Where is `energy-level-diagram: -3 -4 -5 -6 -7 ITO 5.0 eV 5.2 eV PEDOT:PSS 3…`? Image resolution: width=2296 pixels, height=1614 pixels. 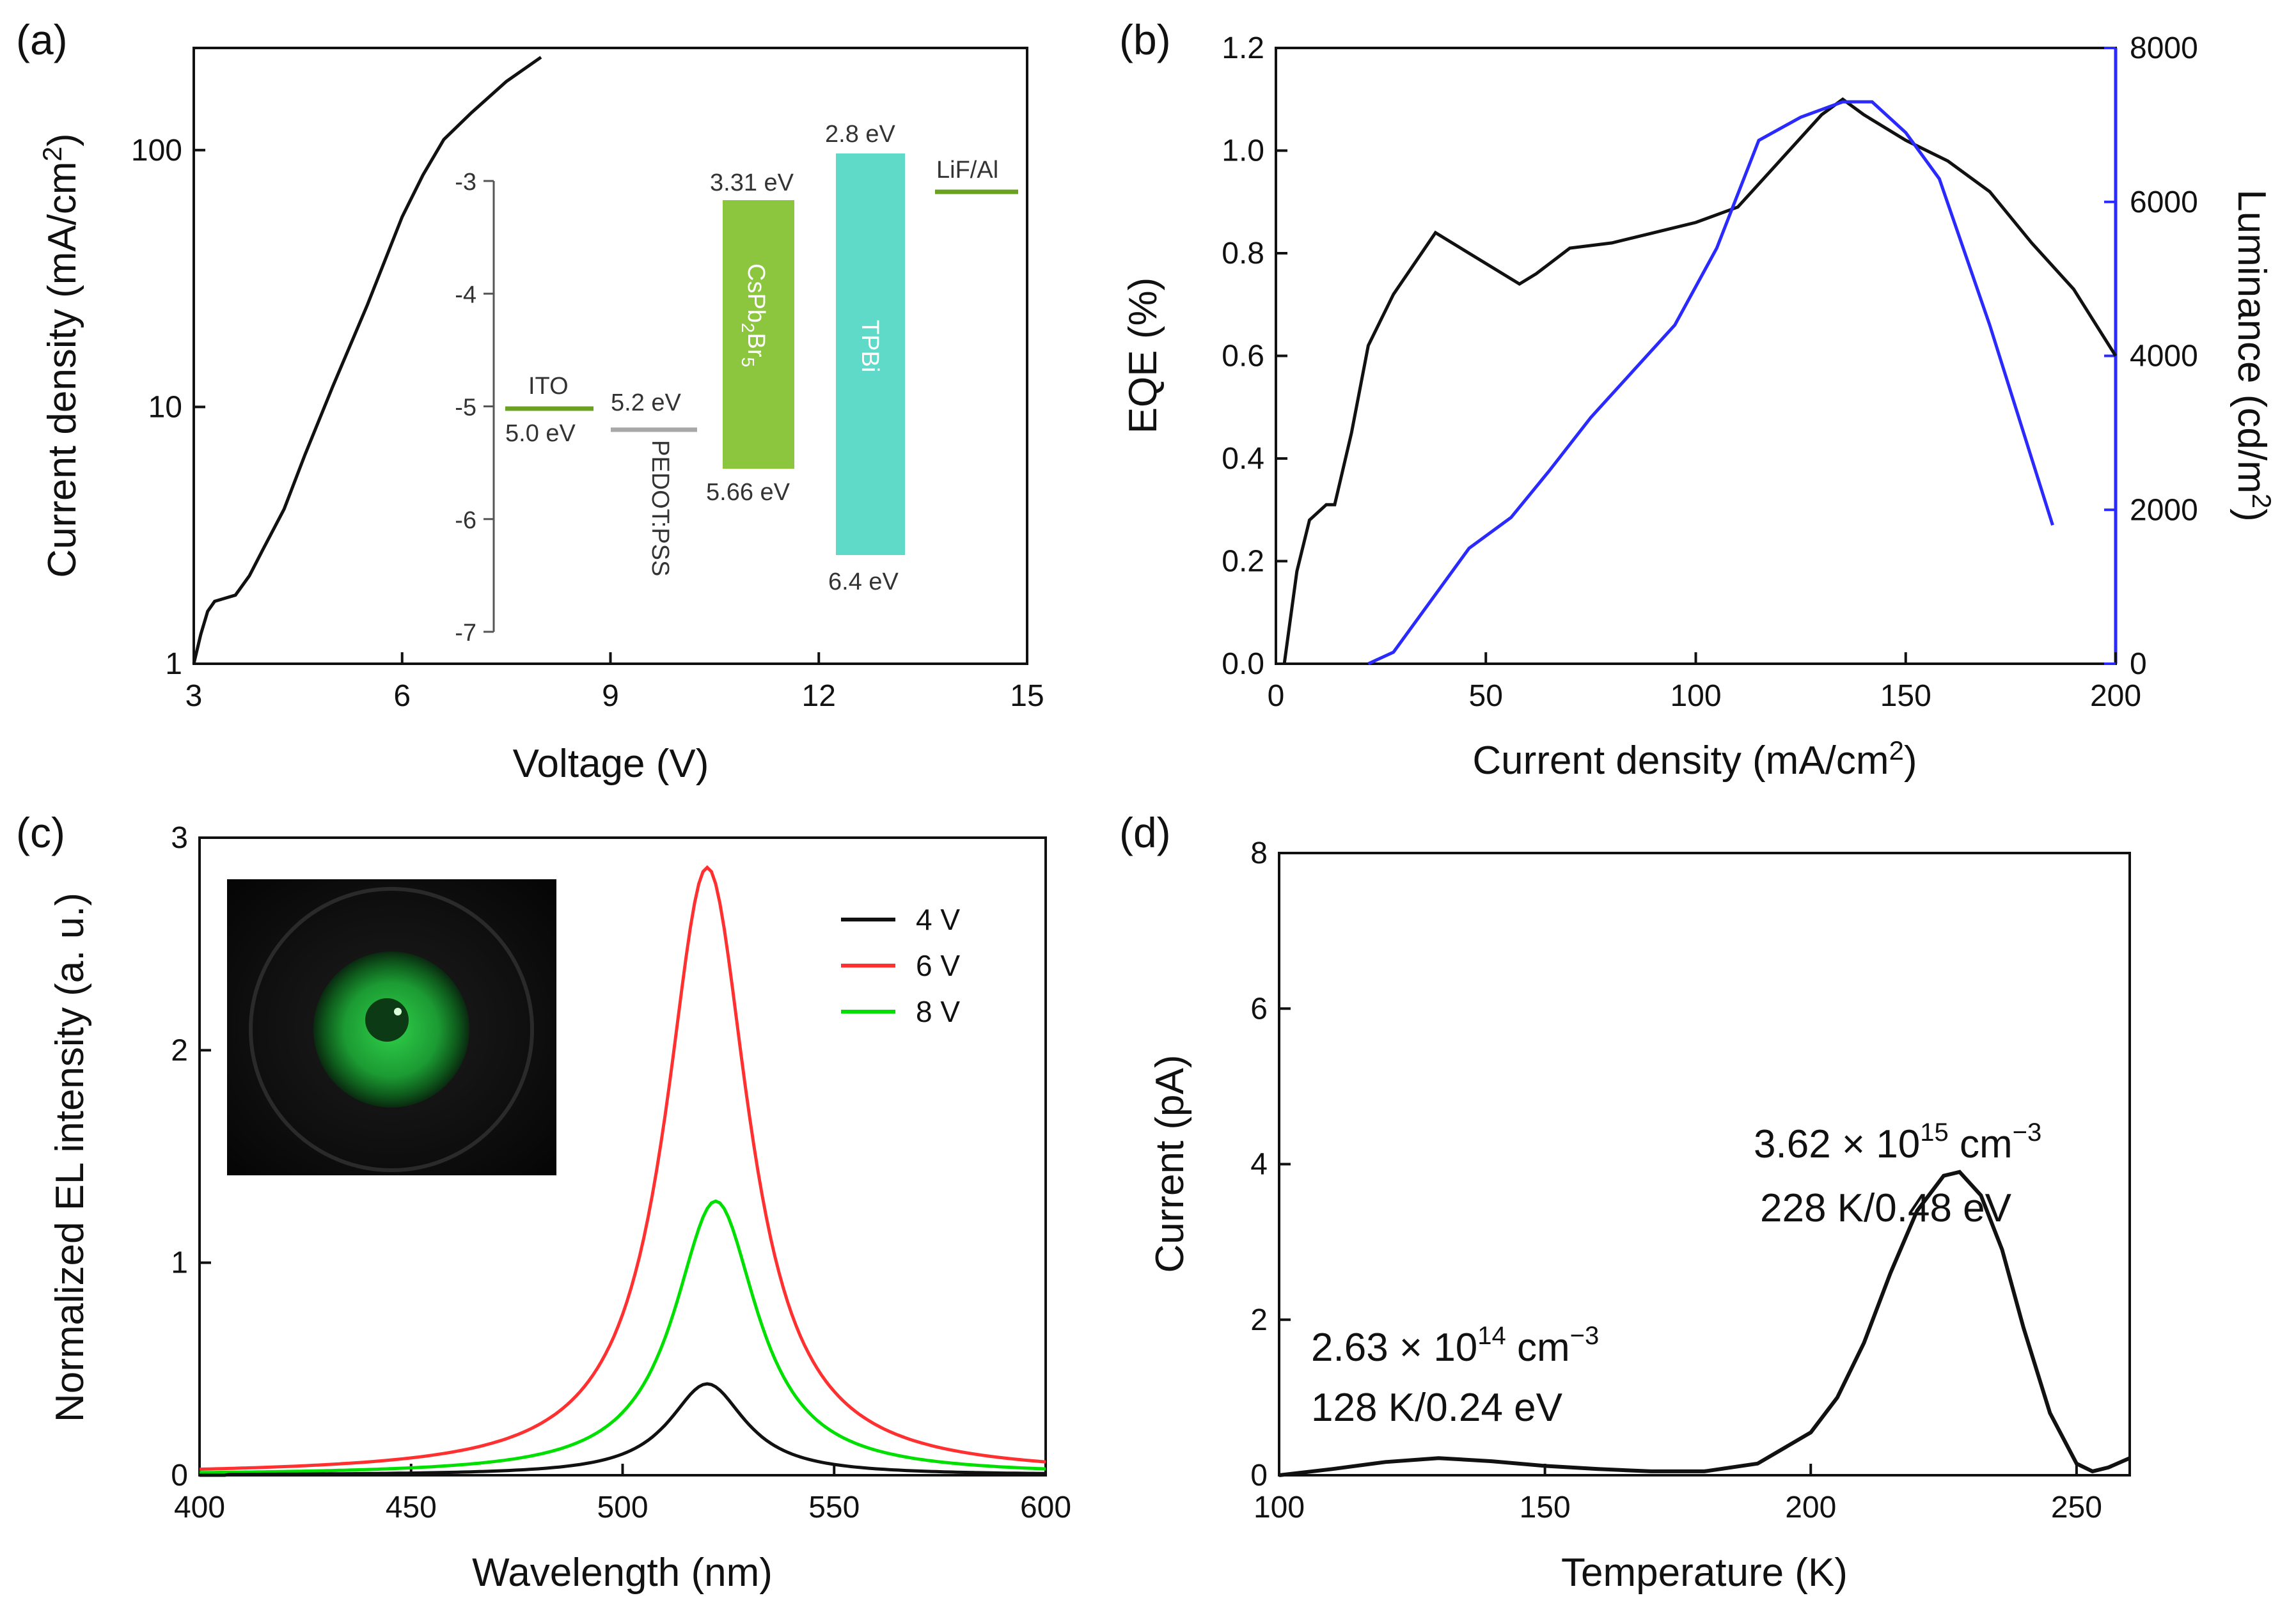 energy-level-diagram: -3 -4 -5 -6 -7 ITO 5.0 eV 5.2 eV PEDOT:PSS 3… is located at coordinates (736, 384).